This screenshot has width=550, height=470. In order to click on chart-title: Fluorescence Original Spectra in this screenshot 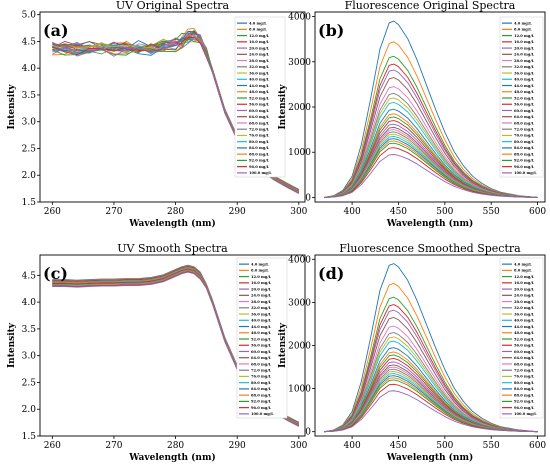, I will do `click(430, 6)`.